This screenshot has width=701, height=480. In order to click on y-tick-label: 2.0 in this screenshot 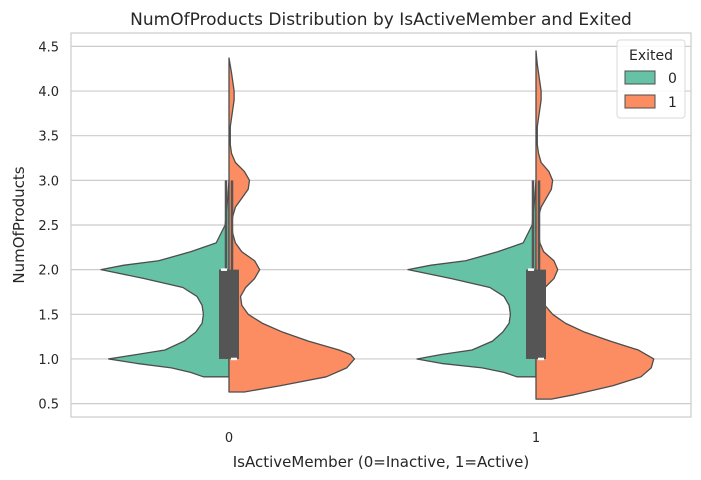, I will do `click(48, 271)`.